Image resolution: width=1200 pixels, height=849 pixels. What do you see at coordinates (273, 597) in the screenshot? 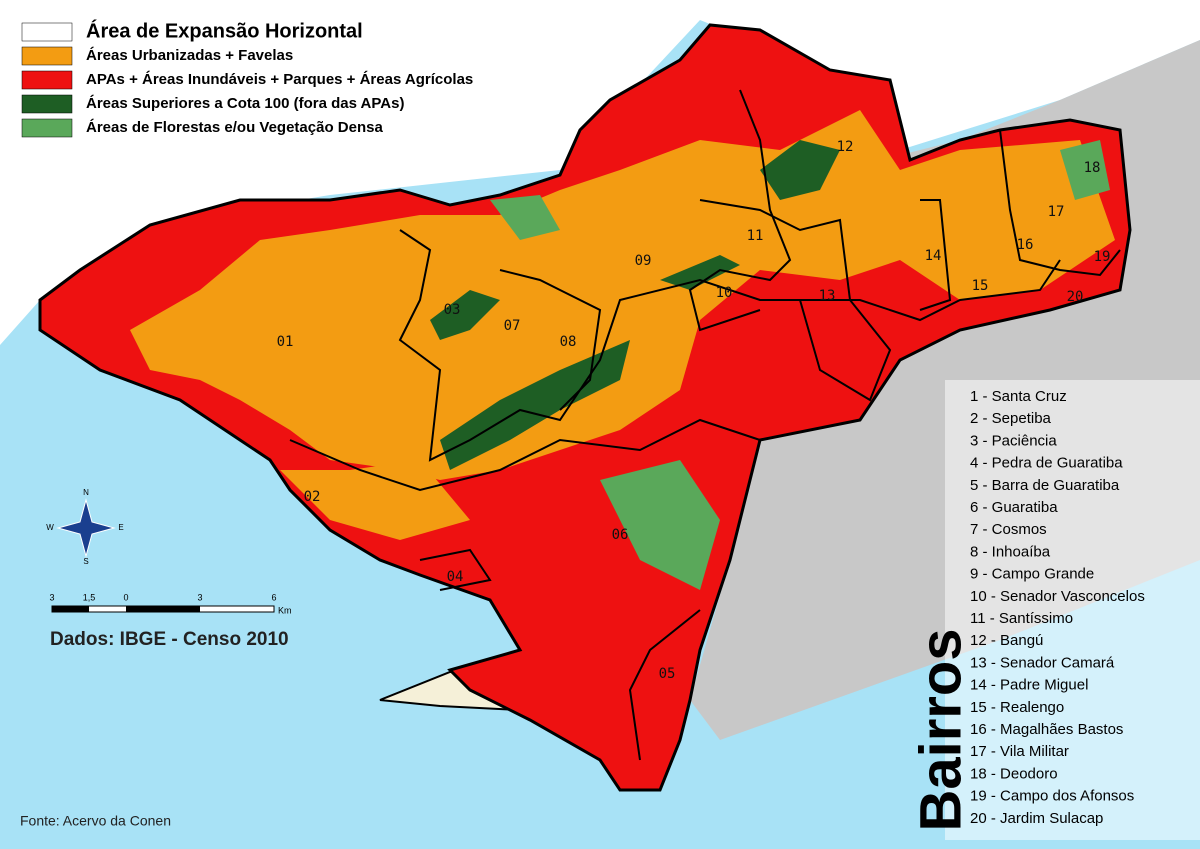
I see `scale-label: 6` at bounding box center [273, 597].